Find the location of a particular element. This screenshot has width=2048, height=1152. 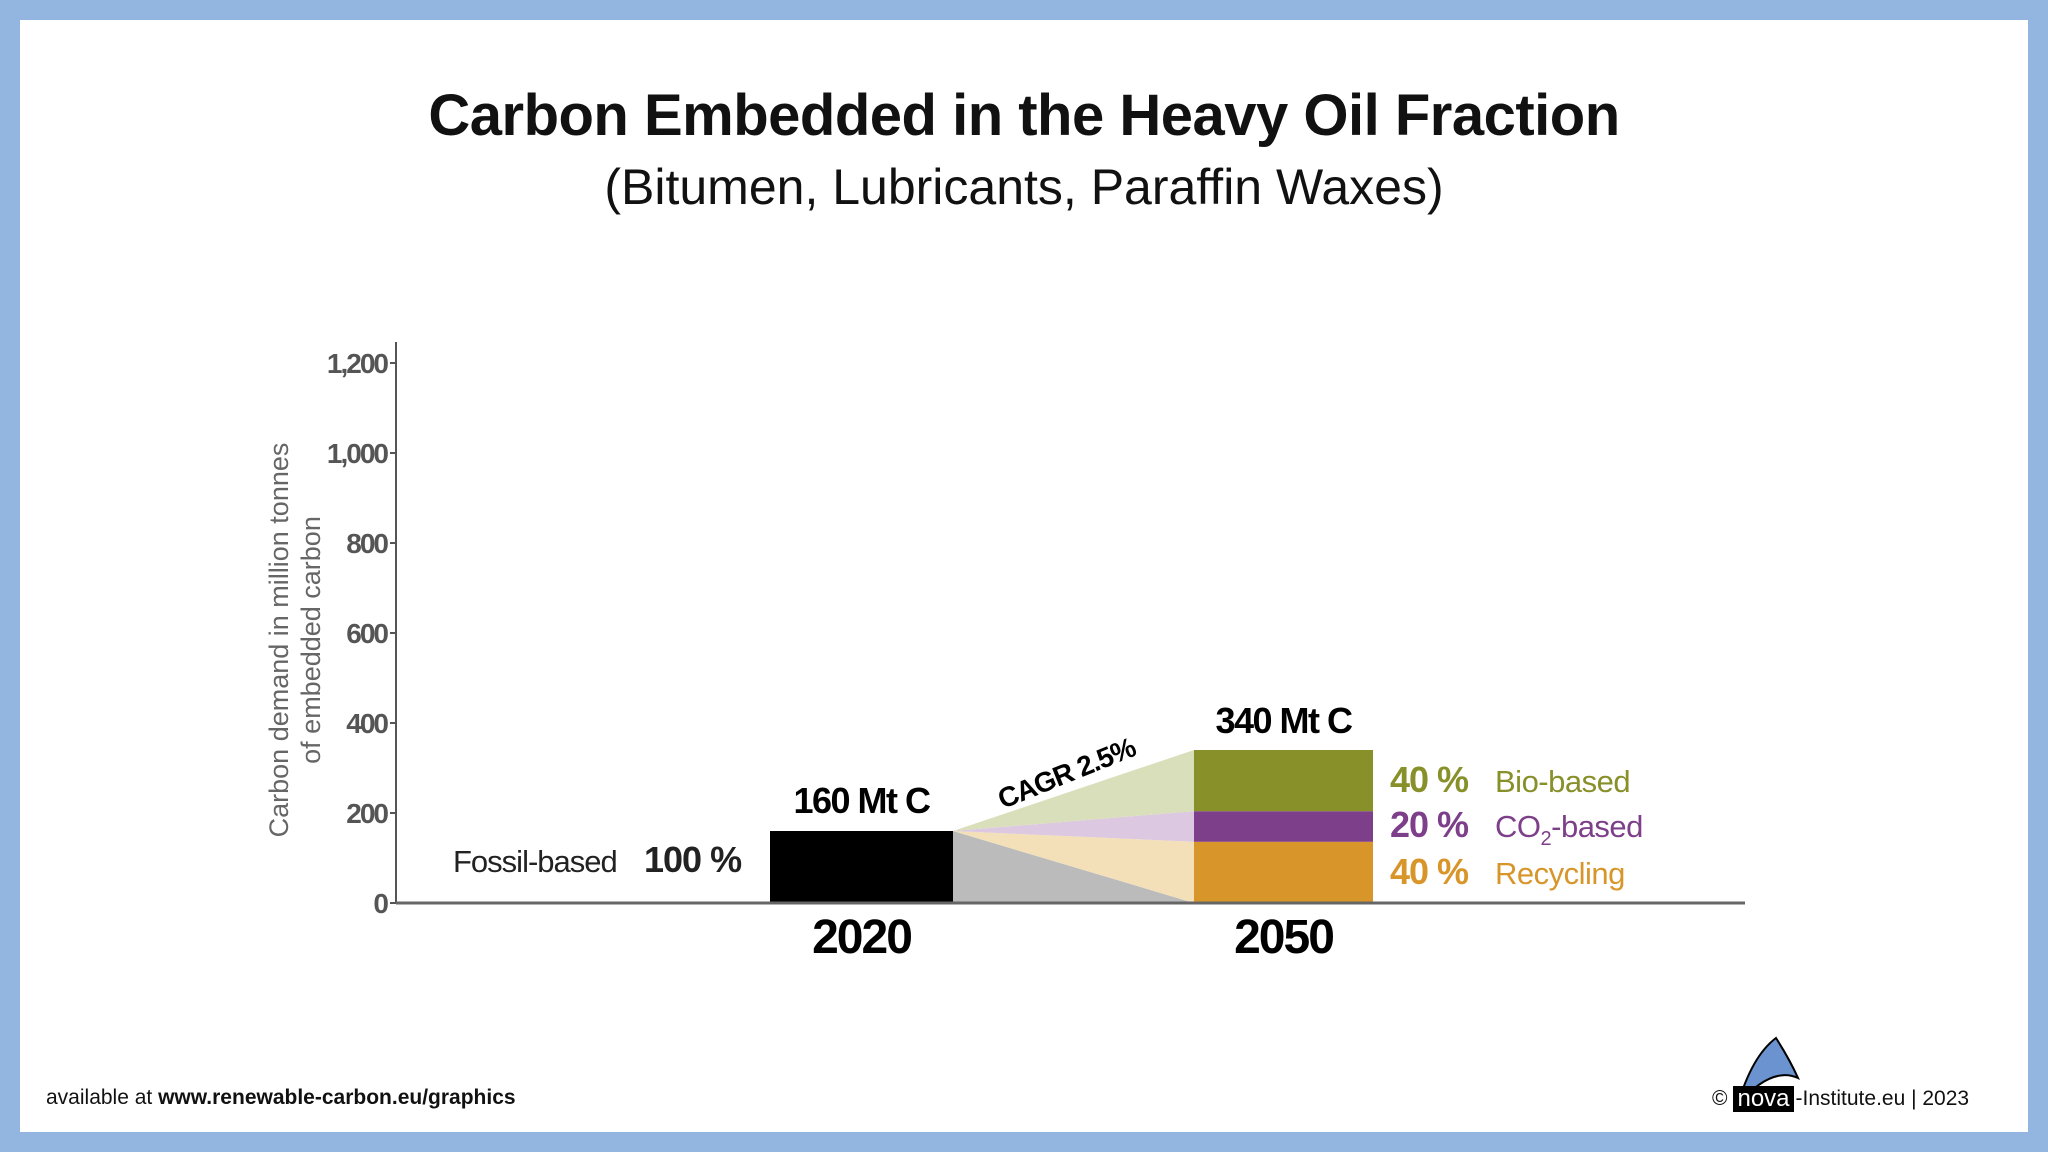

fan-recycling is located at coordinates (1073, 867).